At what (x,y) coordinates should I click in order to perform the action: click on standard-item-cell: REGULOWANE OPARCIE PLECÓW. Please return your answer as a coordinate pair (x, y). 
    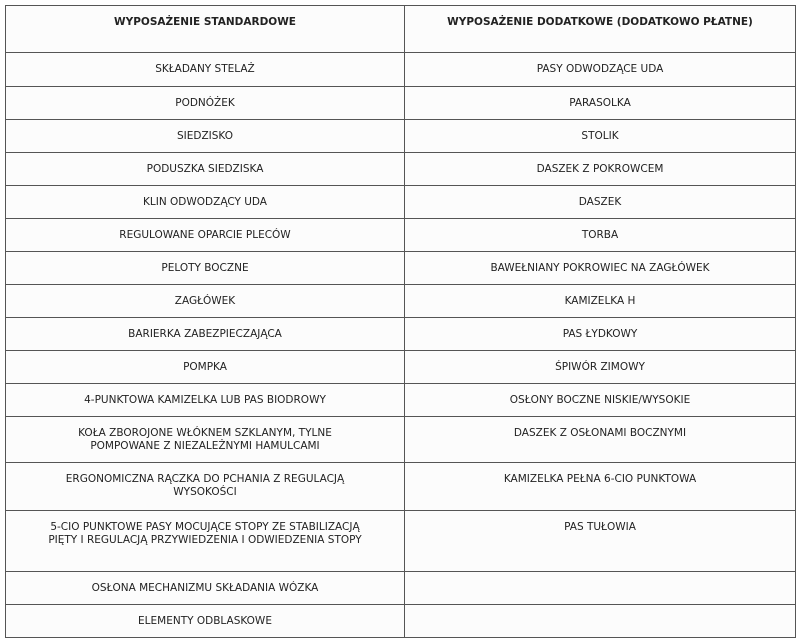
    Looking at the image, I should click on (205, 235).